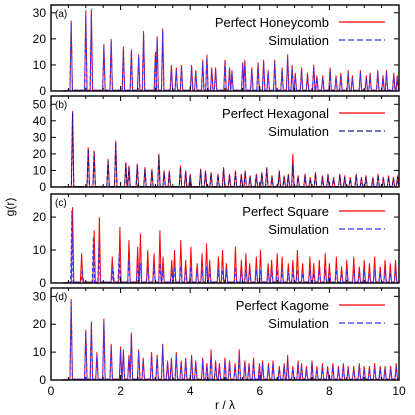  I want to click on x-tick-label: 2, so click(120, 391).